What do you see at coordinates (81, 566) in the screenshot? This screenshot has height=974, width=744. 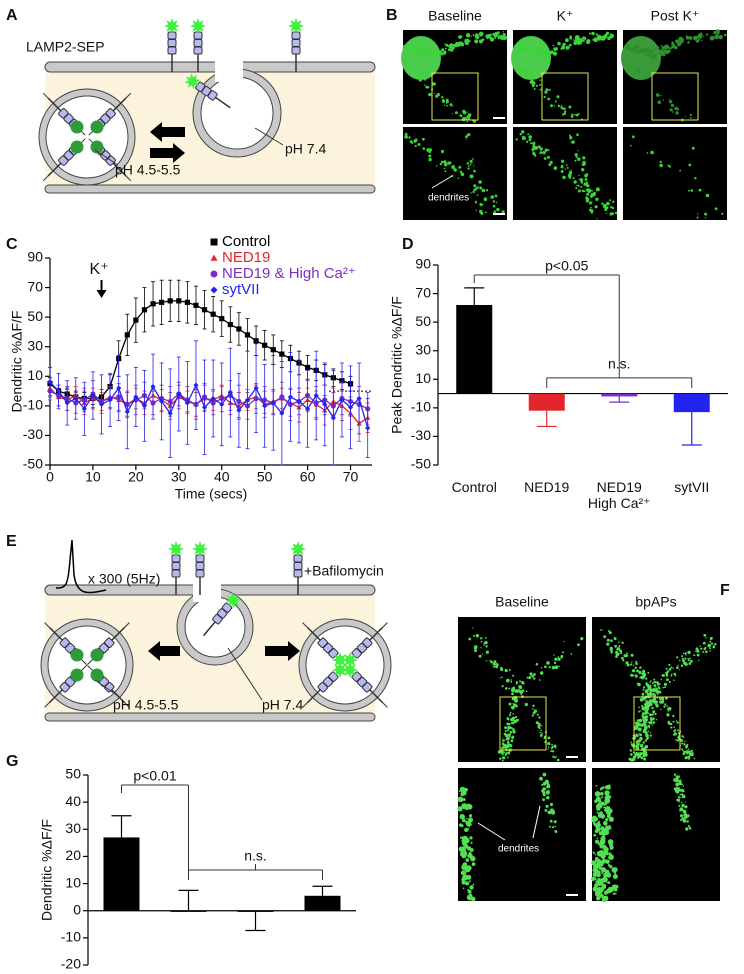 I see `action-potential-trace` at bounding box center [81, 566].